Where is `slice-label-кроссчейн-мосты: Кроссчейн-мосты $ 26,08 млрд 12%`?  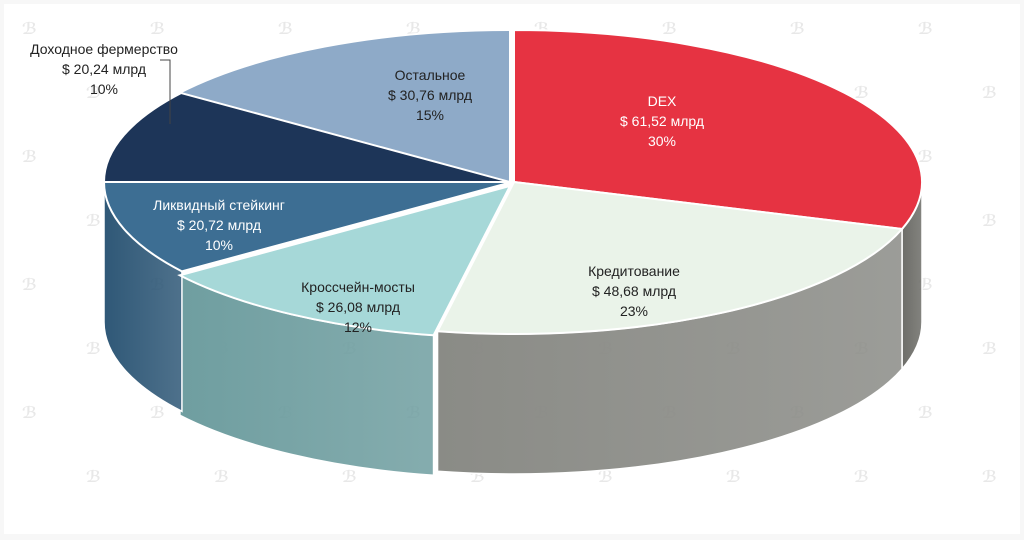
slice-label-кроссчейн-мосты: Кроссчейн-мосты $ 26,08 млрд 12% is located at coordinates (358, 307).